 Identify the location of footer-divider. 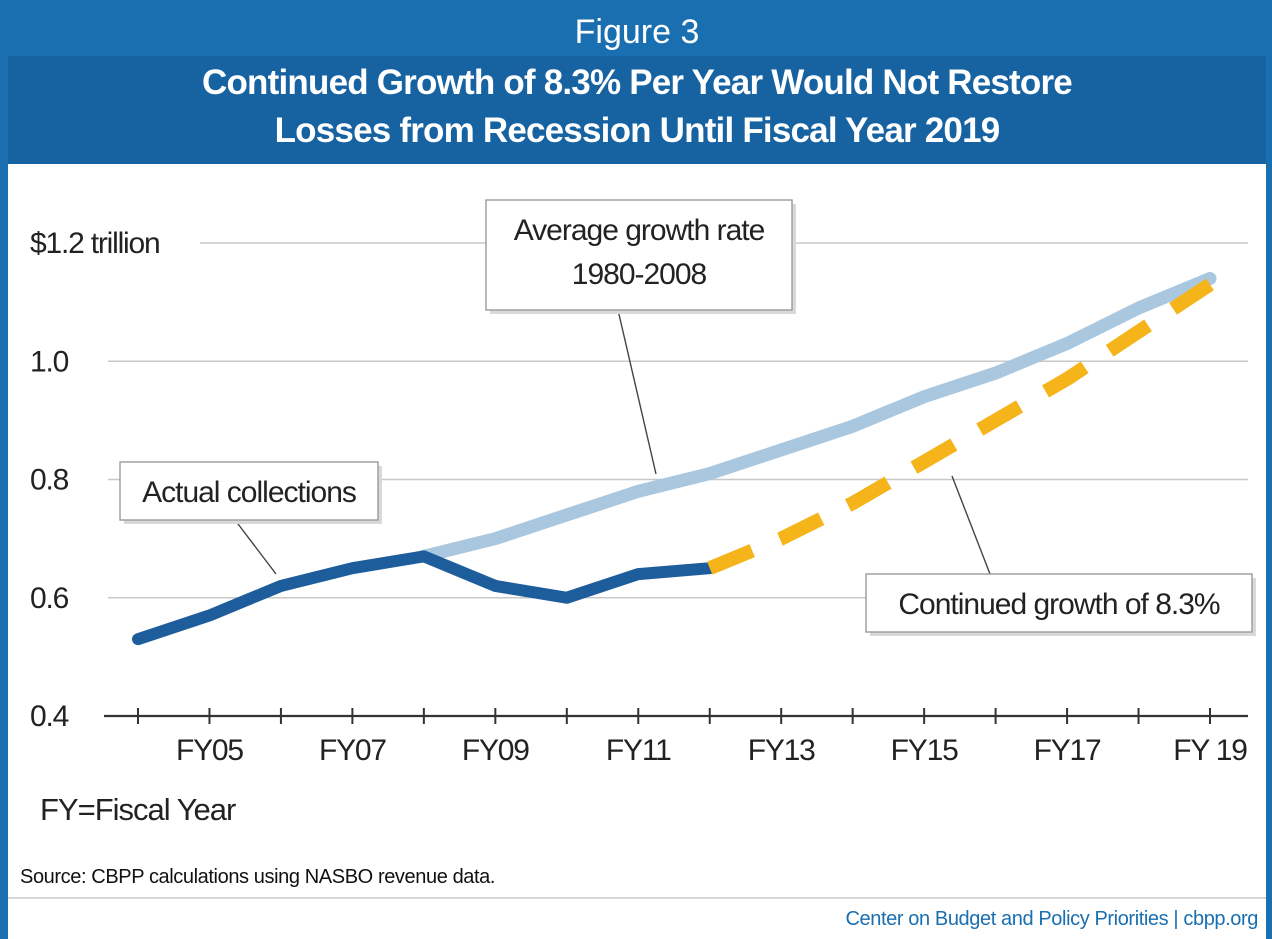
(637, 898).